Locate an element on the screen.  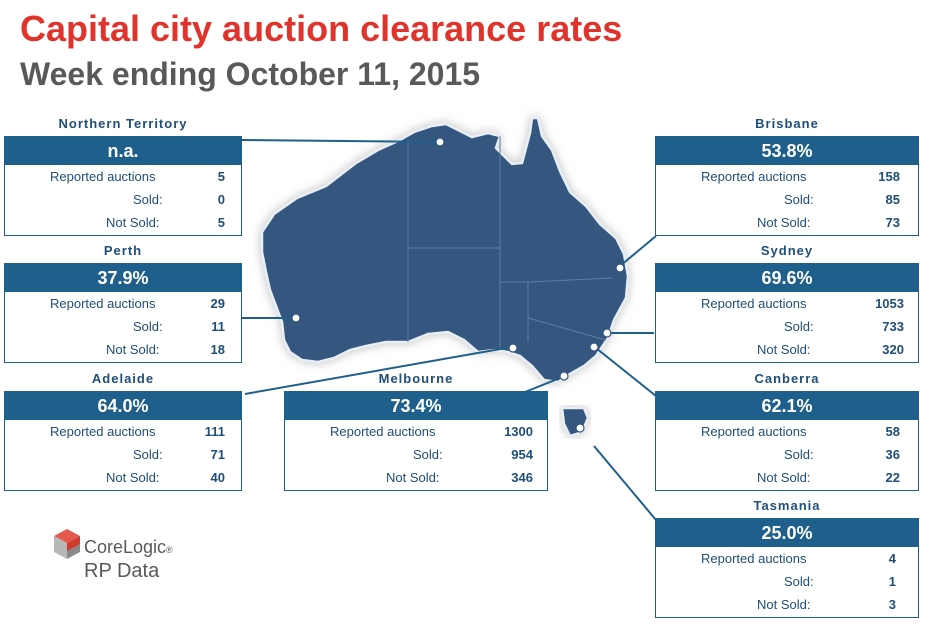
clearance-rate: 73.4% is located at coordinates (416, 406).